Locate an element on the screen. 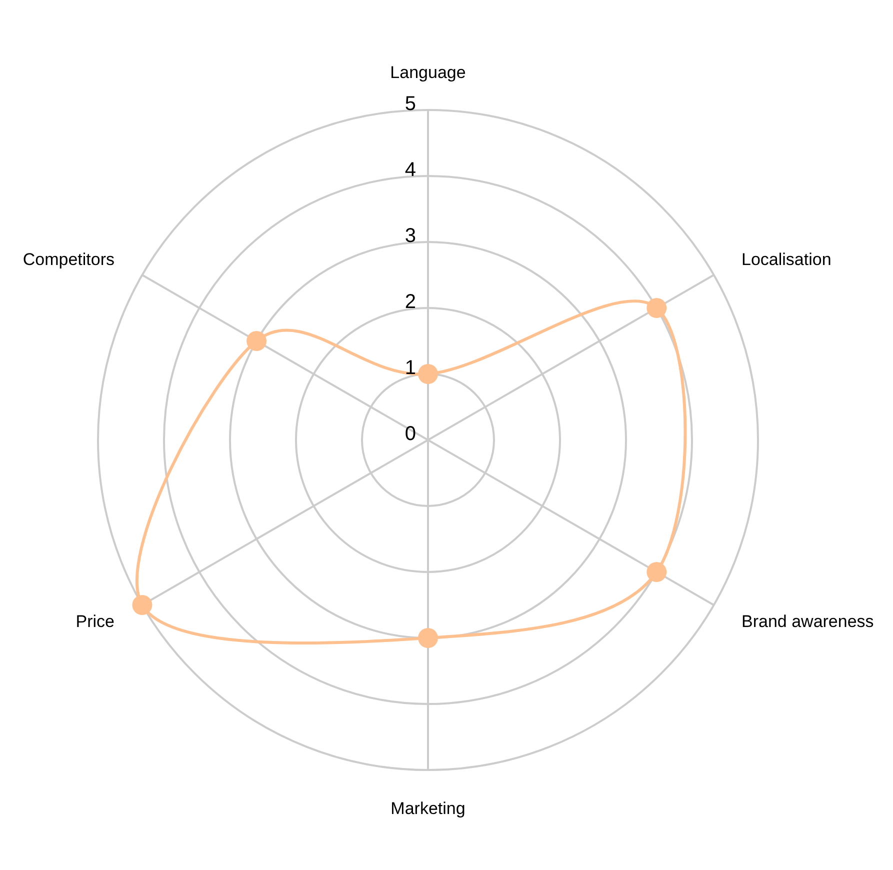 This screenshot has height=870, width=893. spoke-label: Language is located at coordinates (428, 72).